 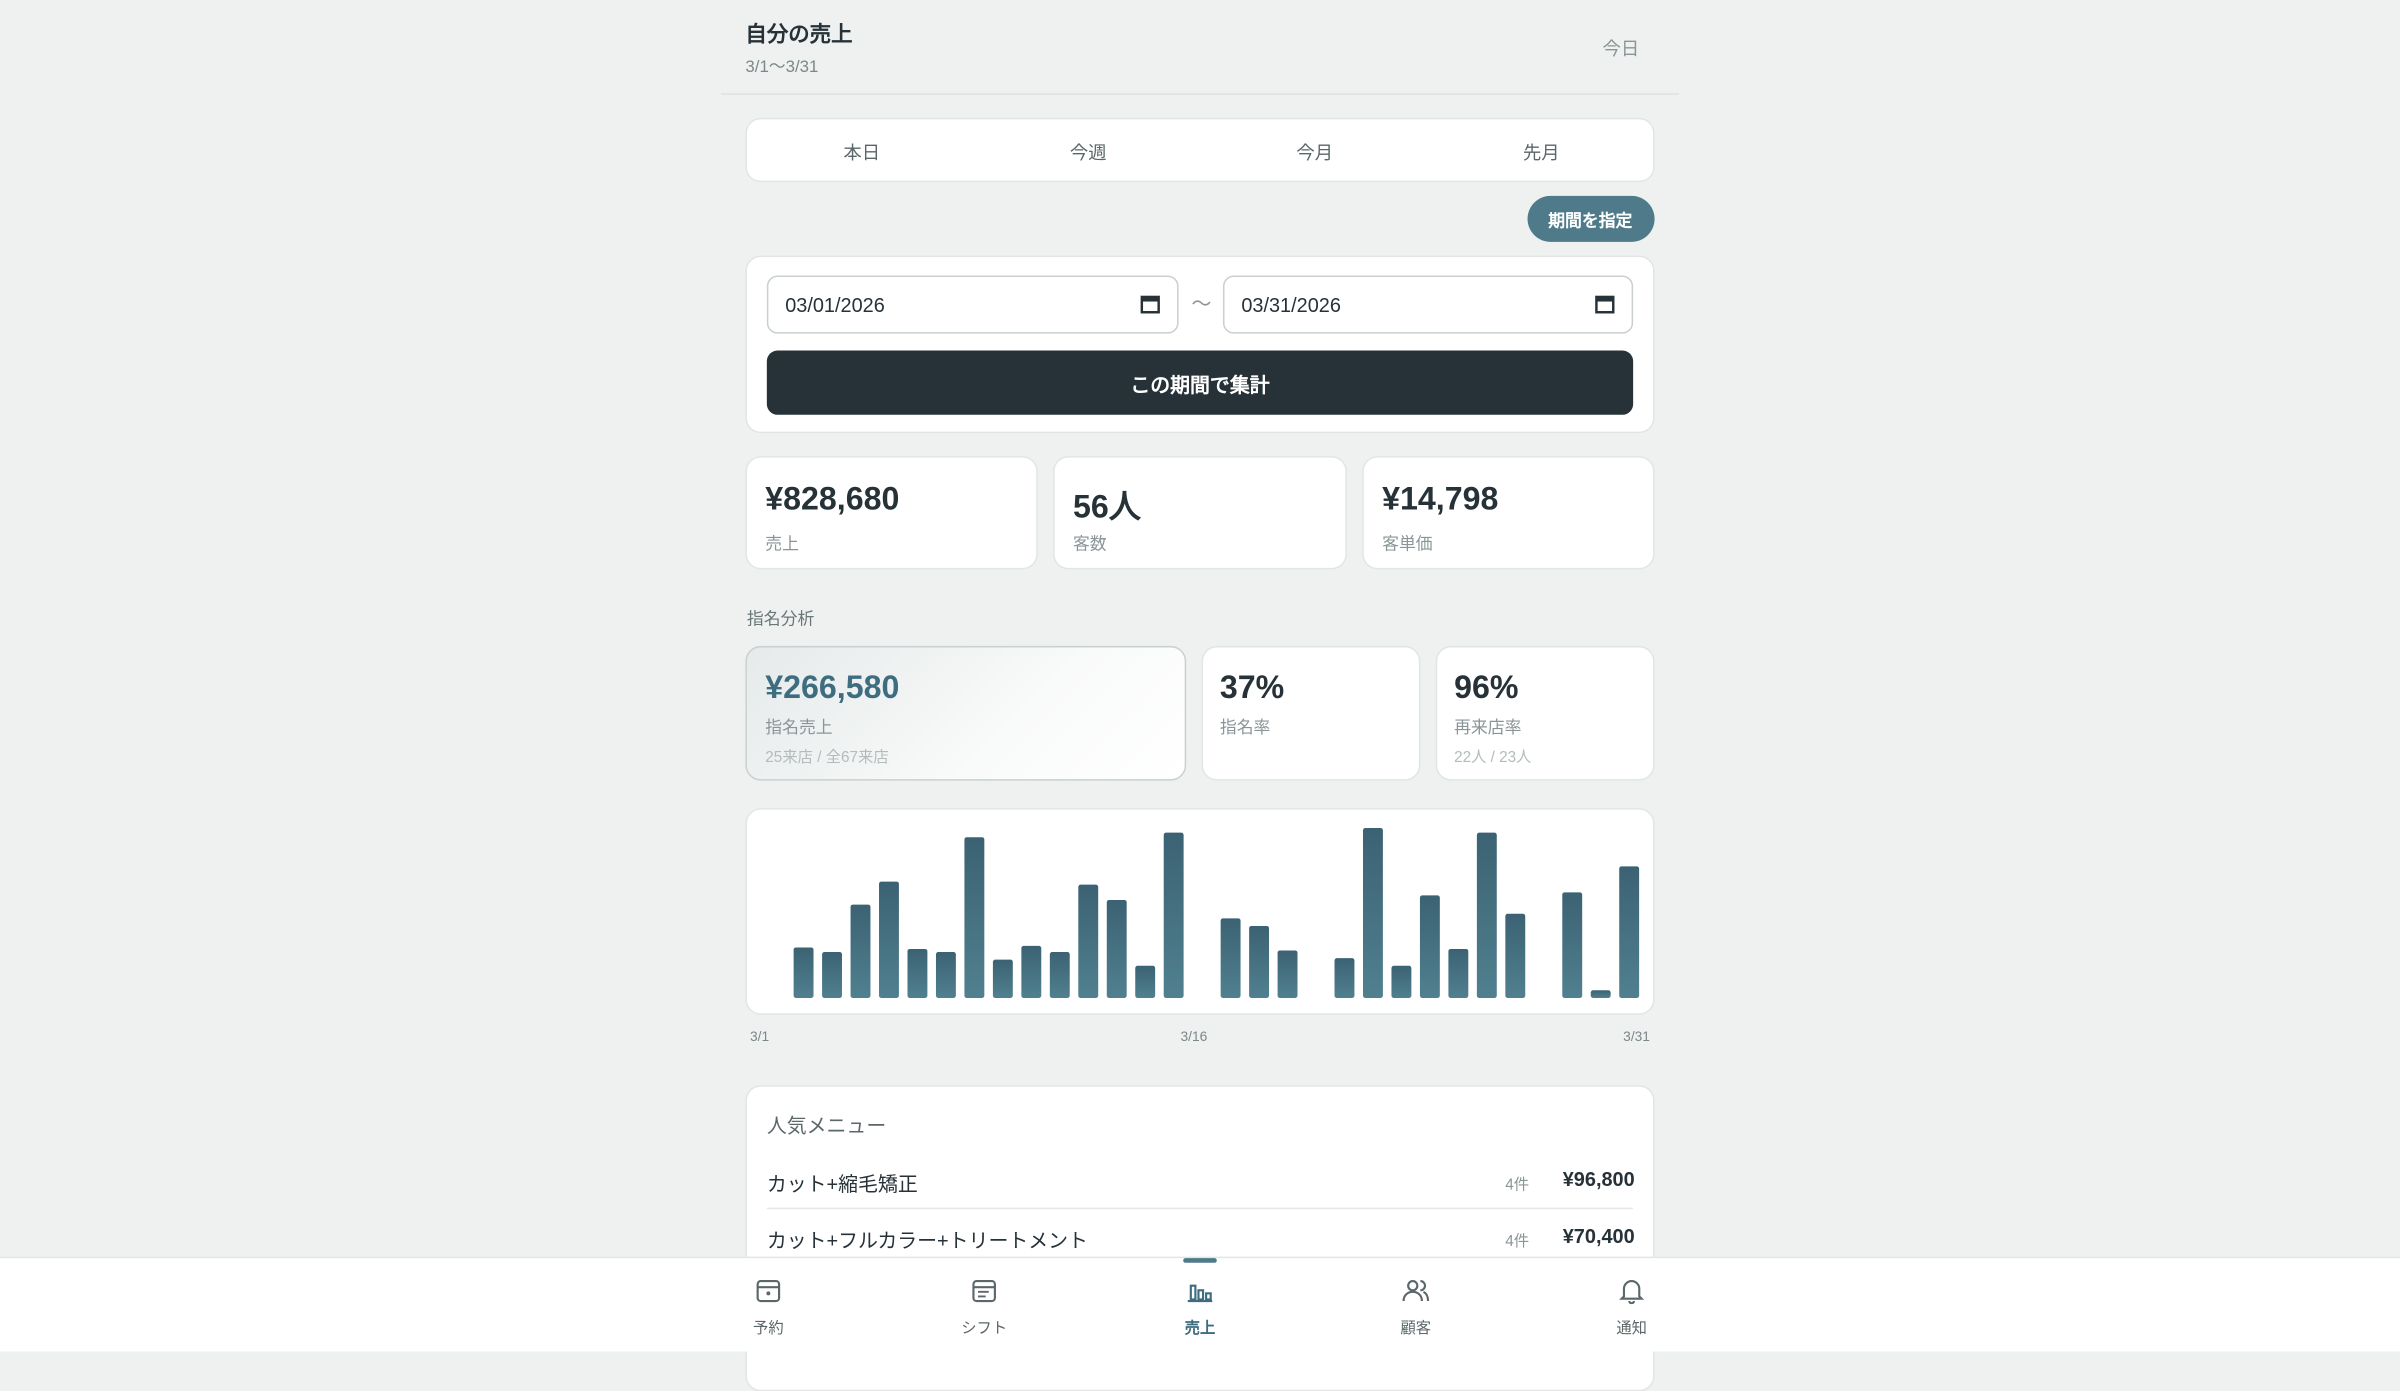 What do you see at coordinates (1106, 507) in the screenshot?
I see `stat-value: 56人` at bounding box center [1106, 507].